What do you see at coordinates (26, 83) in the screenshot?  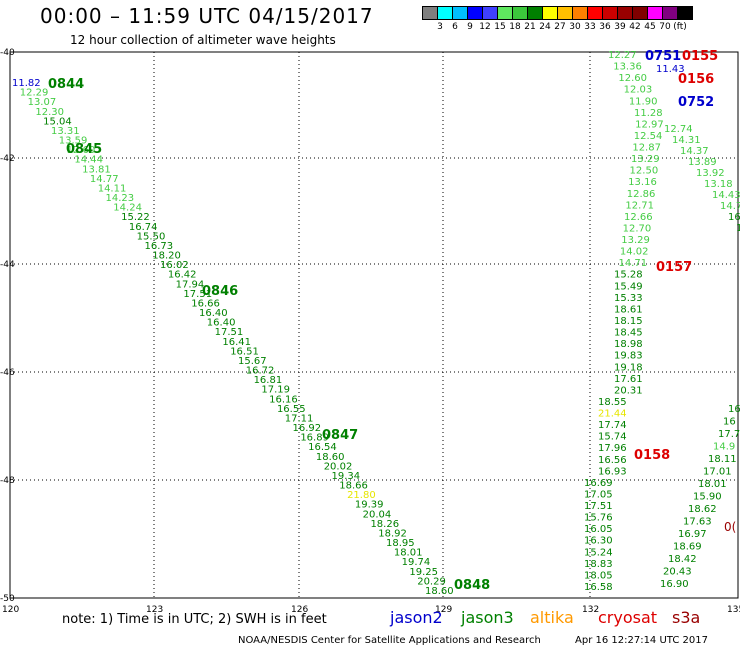 I see `wave-height-value: 11.82` at bounding box center [26, 83].